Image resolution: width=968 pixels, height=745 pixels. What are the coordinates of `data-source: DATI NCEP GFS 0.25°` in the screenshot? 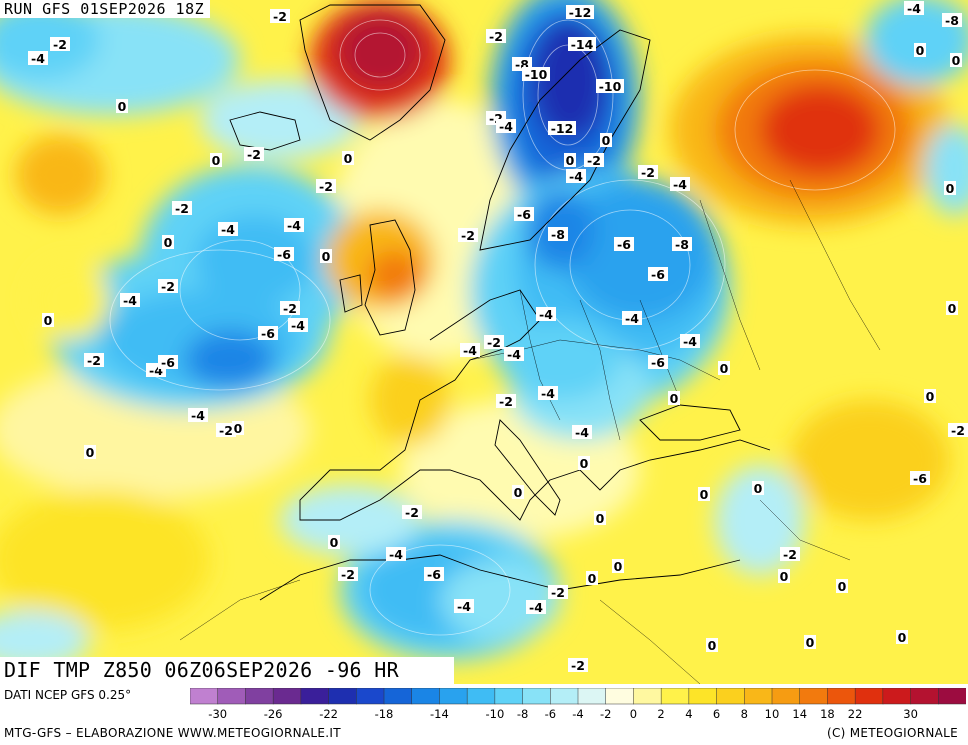 It's located at (68, 695).